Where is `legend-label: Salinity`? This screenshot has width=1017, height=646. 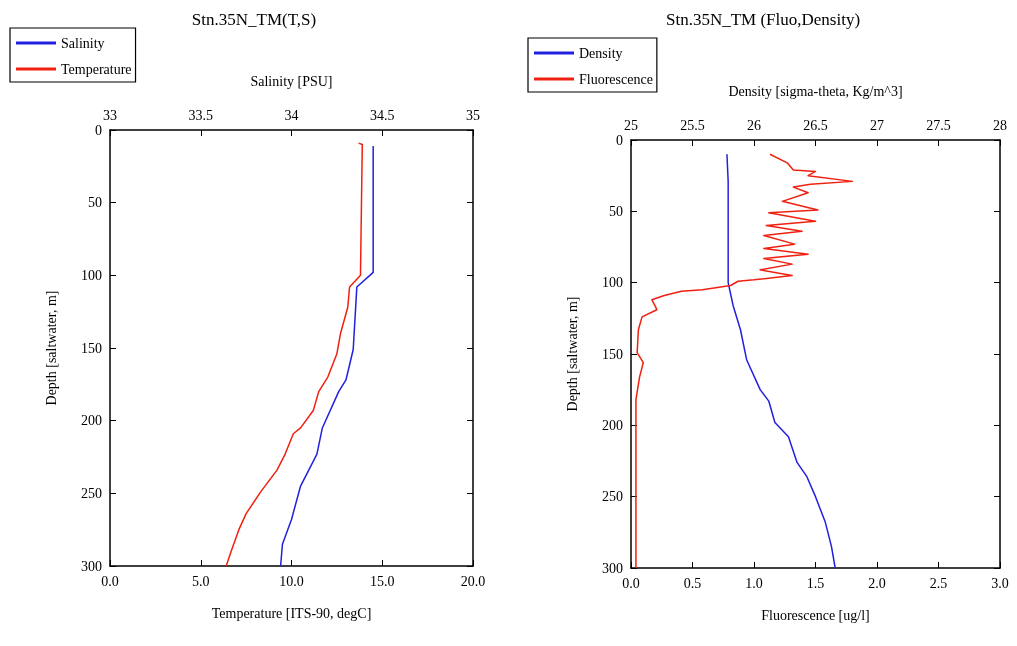
legend-label: Salinity is located at coordinates (83, 43).